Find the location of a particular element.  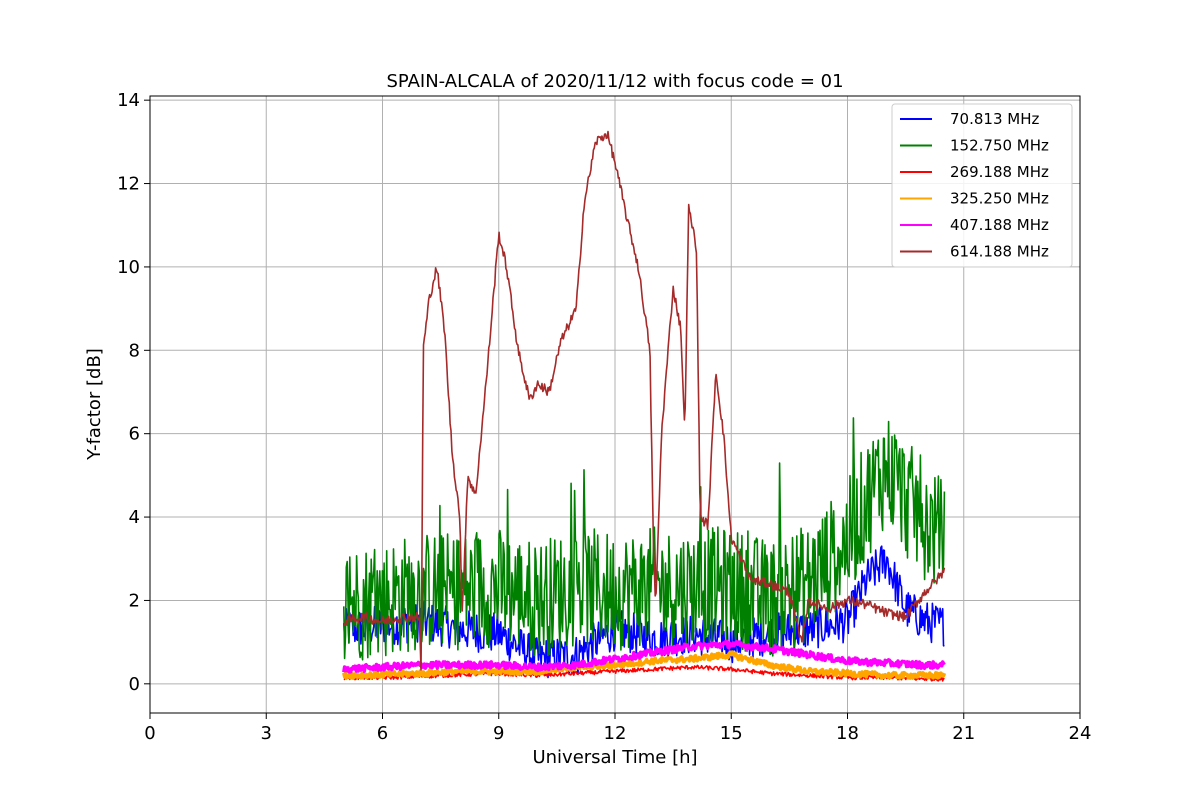

x-tick-label: 3 is located at coordinates (266, 733).